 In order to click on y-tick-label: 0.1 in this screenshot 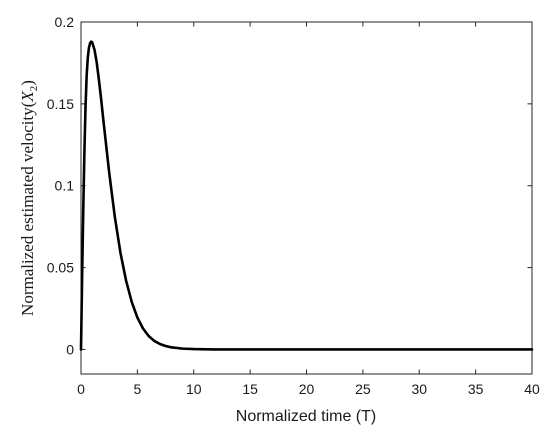, I will do `click(65, 186)`.